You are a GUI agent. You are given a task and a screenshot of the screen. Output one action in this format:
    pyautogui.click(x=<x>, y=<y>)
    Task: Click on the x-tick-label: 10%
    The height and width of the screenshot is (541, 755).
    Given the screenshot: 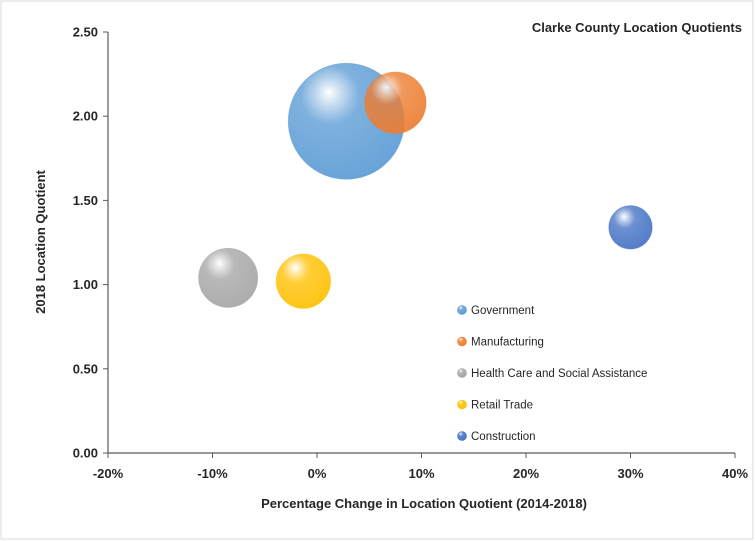 What is the action you would take?
    pyautogui.click(x=421, y=473)
    